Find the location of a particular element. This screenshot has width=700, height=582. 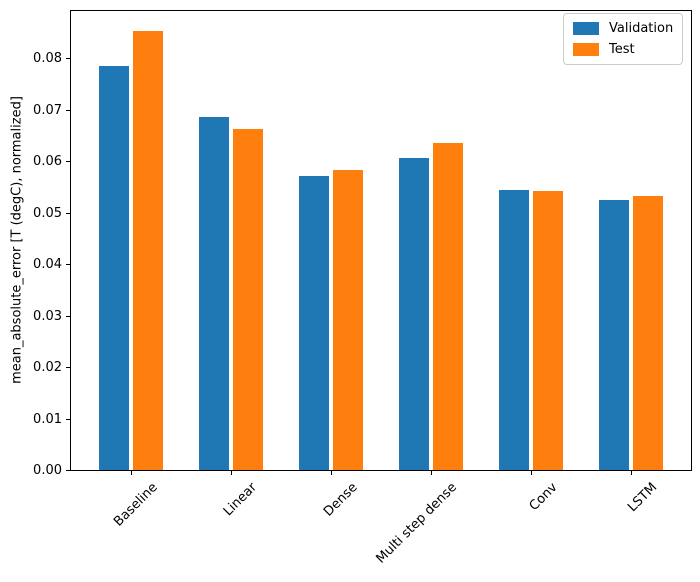

legend-row-test: Test is located at coordinates (623, 49).